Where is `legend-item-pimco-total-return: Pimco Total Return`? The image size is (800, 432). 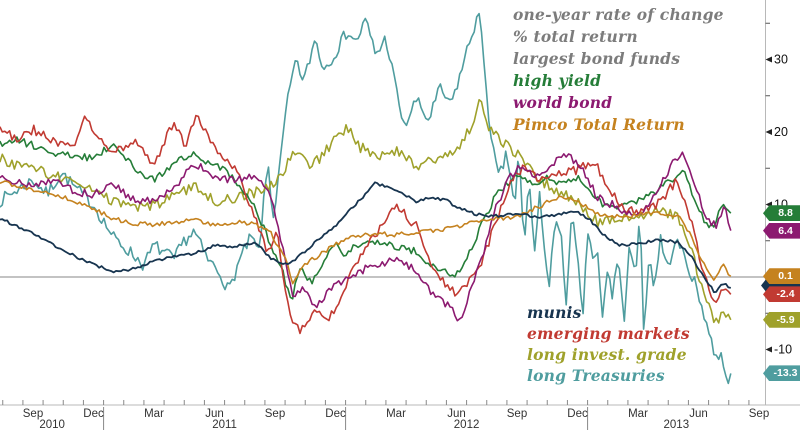
legend-item-pimco-total-return: Pimco Total Return is located at coordinates (599, 124).